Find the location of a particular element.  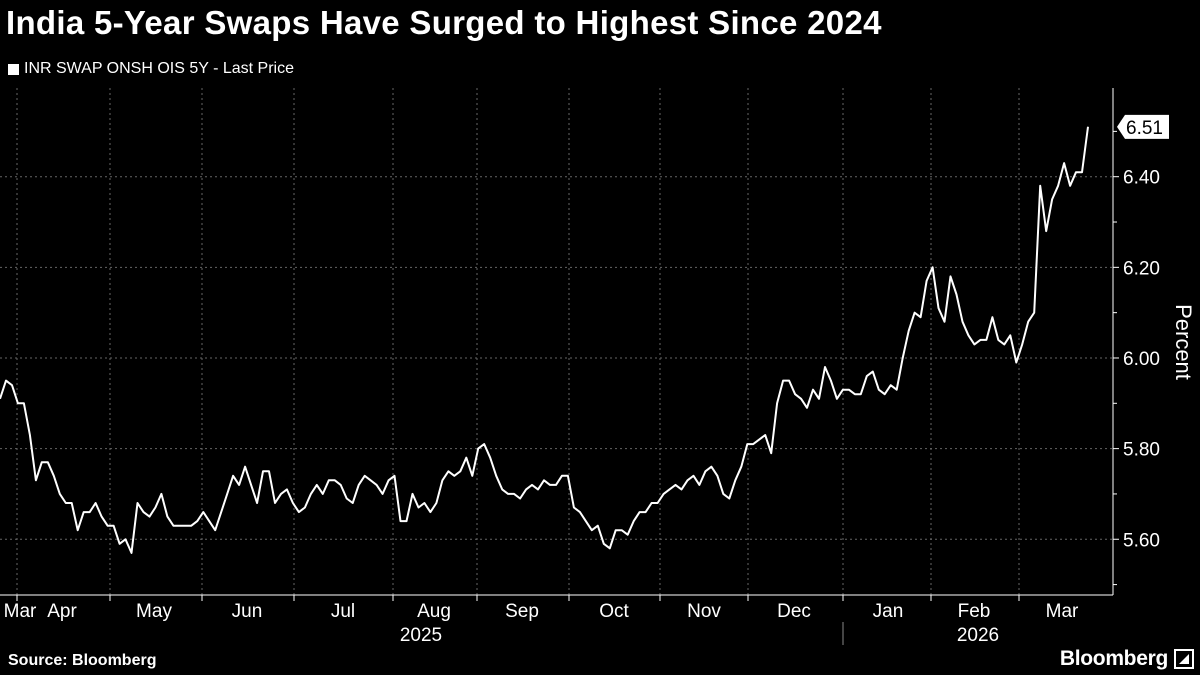

legend-label: INR SWAP ONSH OIS 5Y - Last Price is located at coordinates (159, 68).